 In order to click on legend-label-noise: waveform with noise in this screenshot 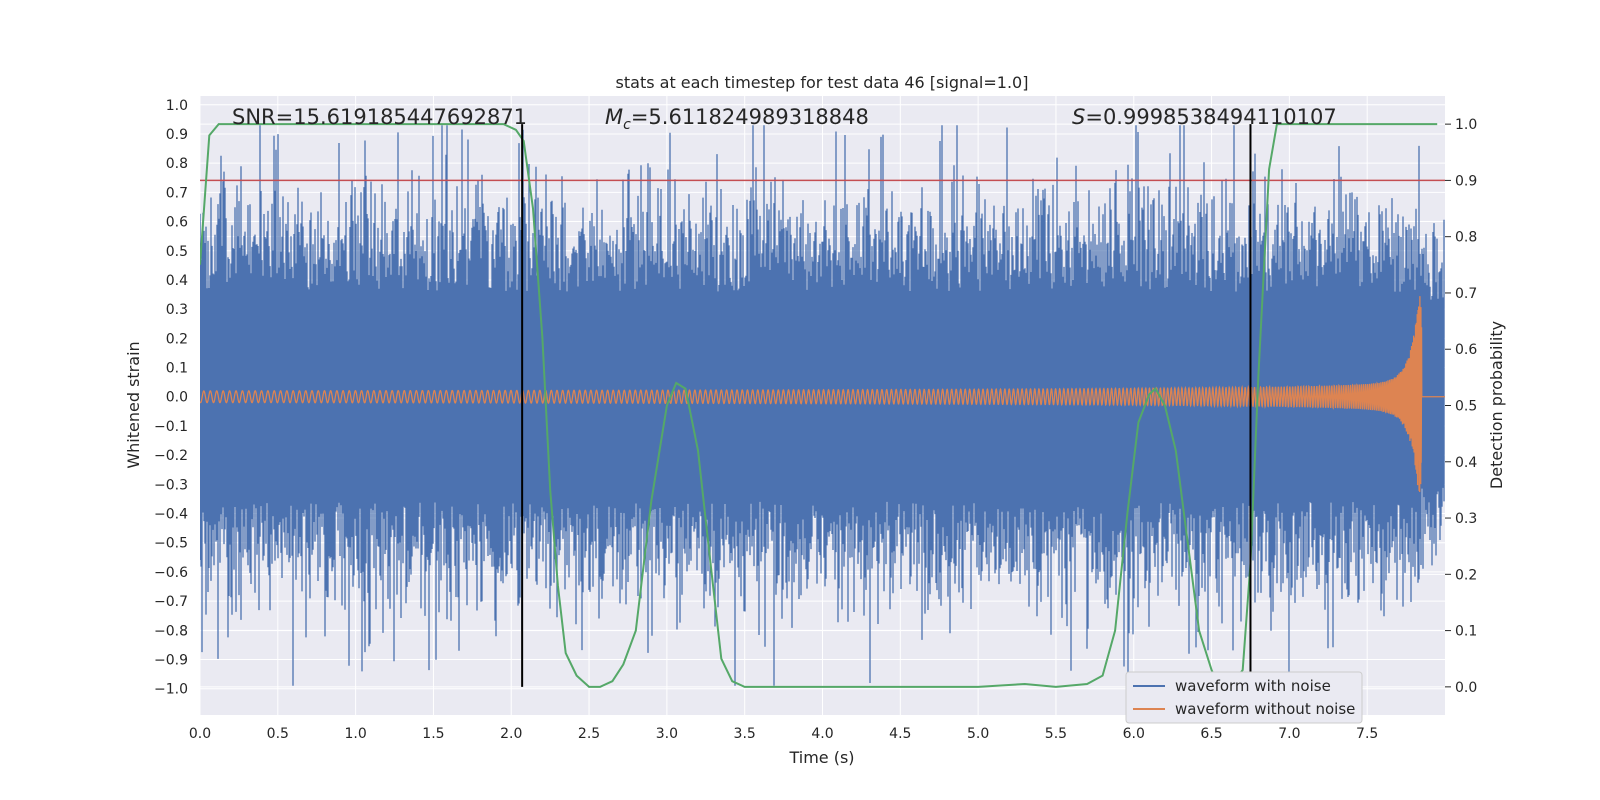, I will do `click(1253, 686)`.